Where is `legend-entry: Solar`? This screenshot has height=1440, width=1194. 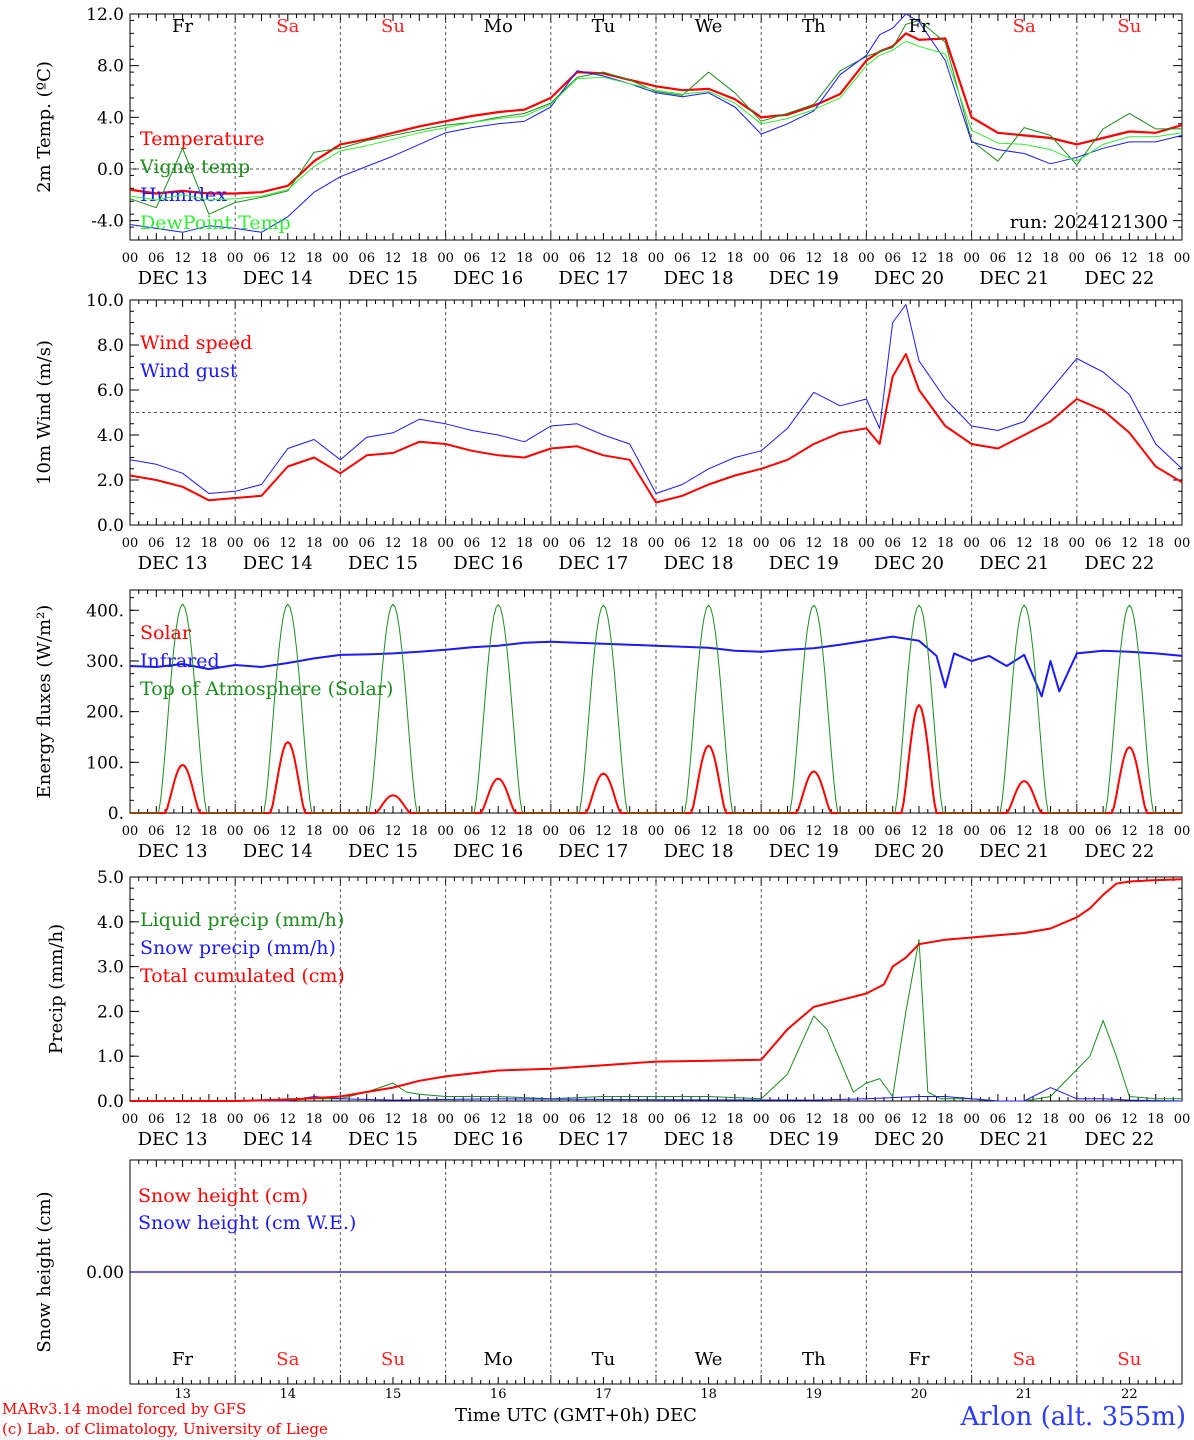 legend-entry: Solar is located at coordinates (166, 633).